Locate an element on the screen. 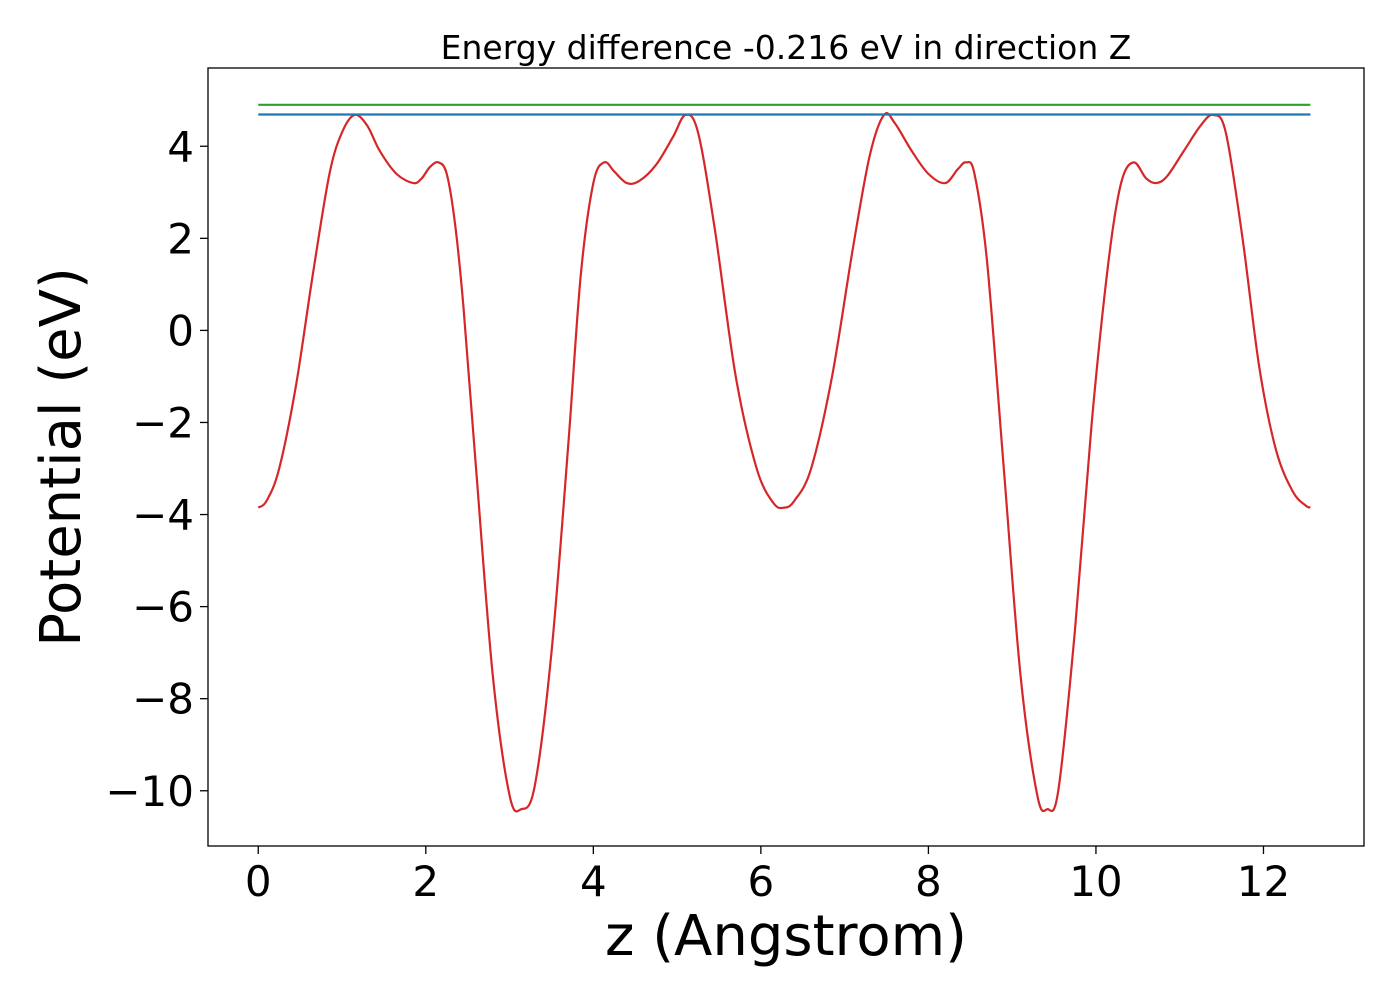 The image size is (1400, 1000). y-tick-label: 0 is located at coordinates (180, 330).